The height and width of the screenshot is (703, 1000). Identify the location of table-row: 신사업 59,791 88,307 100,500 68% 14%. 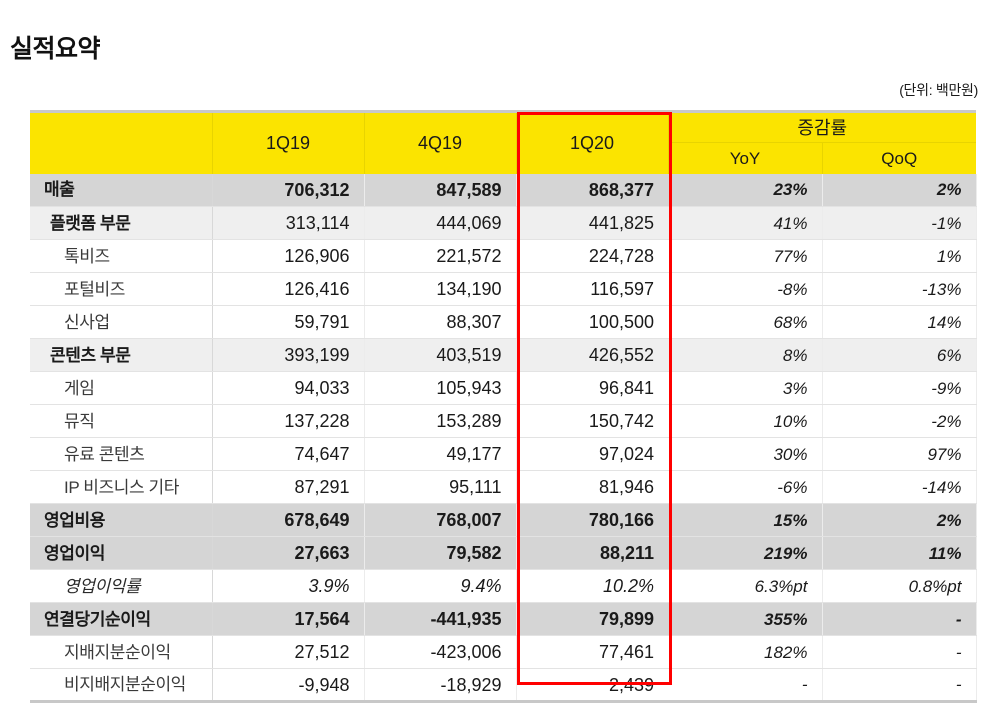
(503, 322).